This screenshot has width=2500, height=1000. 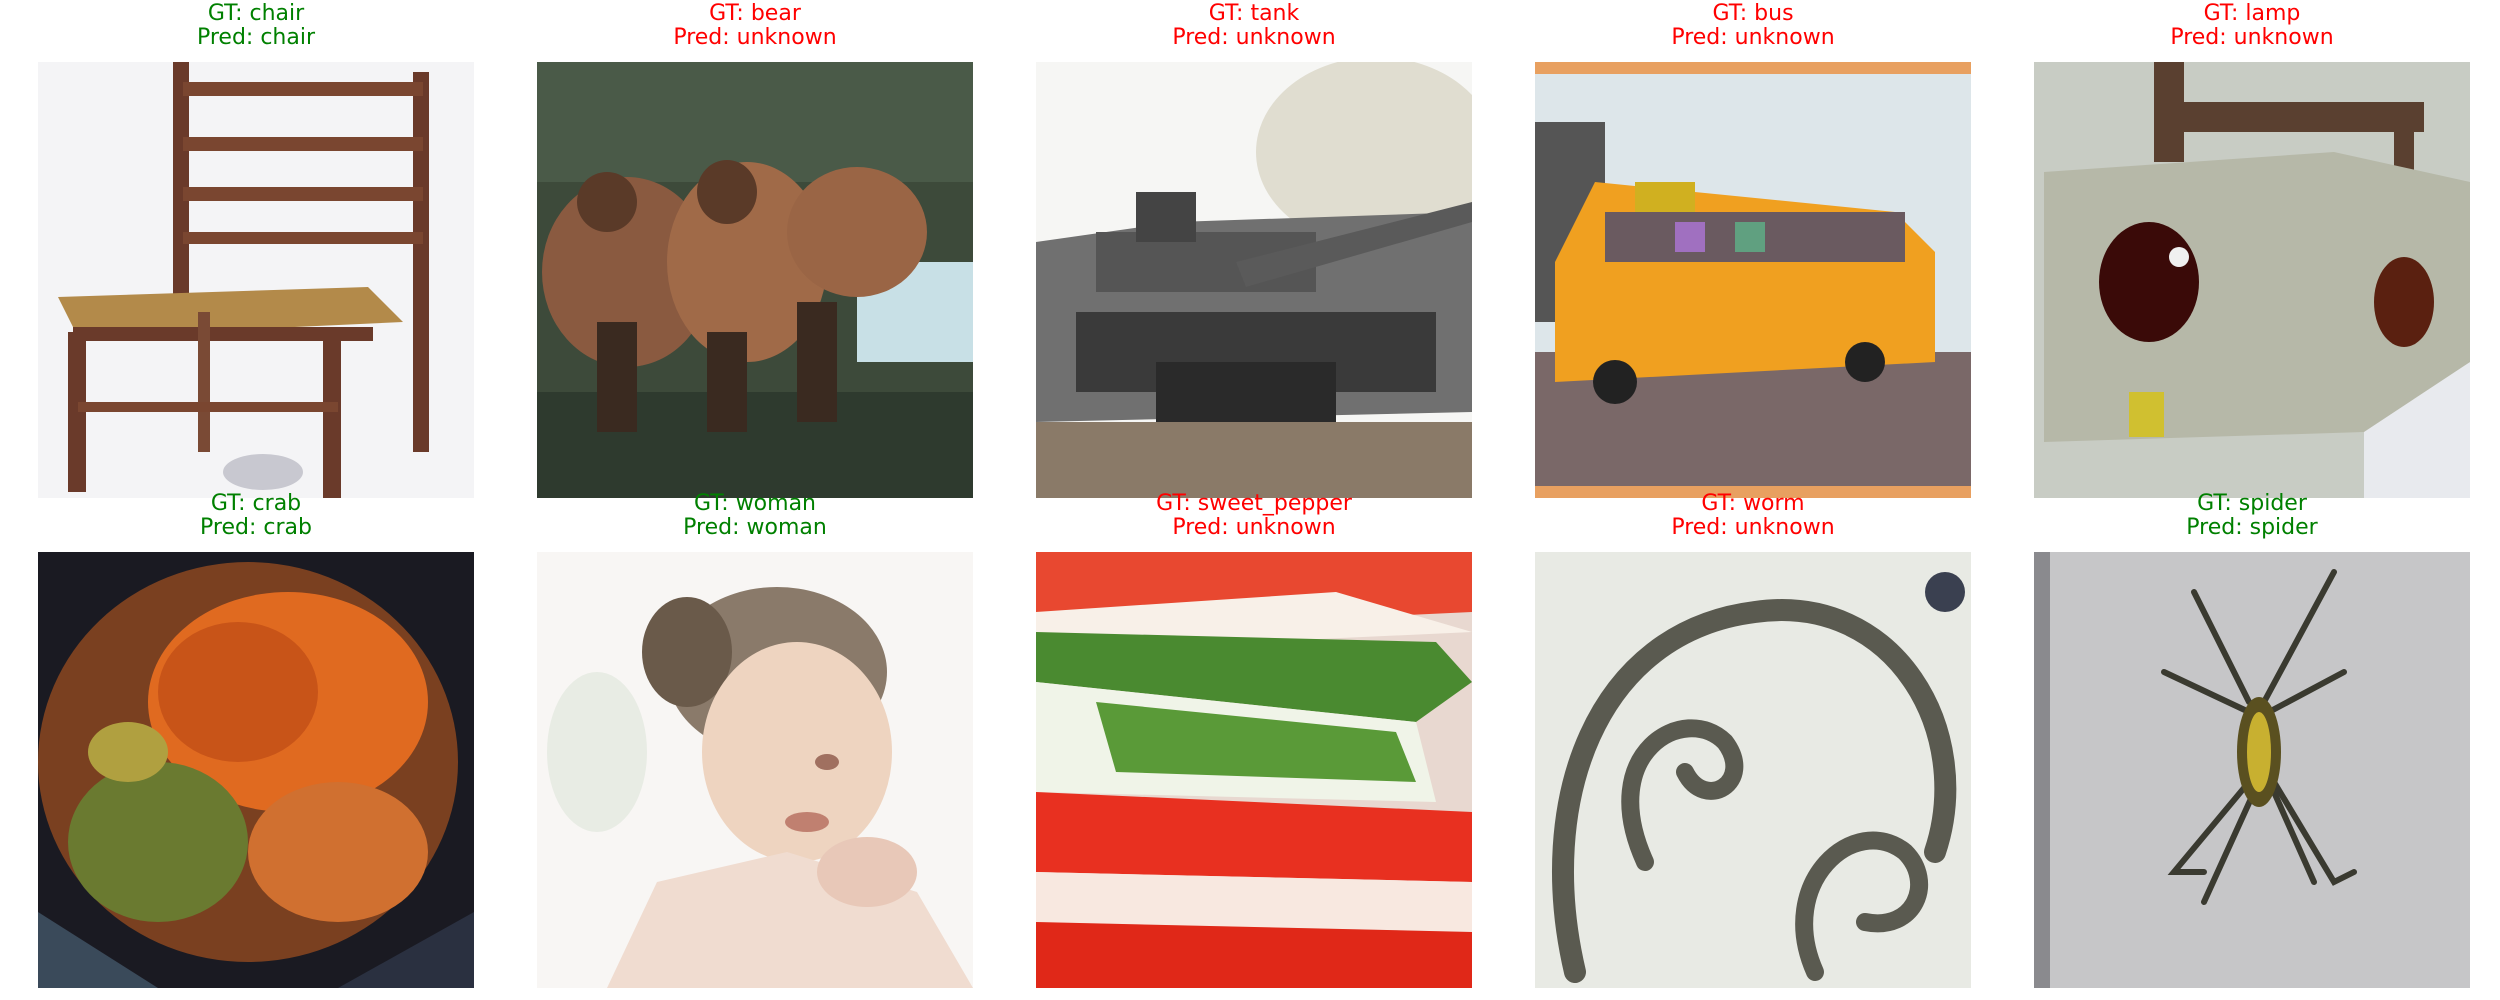 I want to click on lamp-image-graphic, so click(x=2252, y=280).